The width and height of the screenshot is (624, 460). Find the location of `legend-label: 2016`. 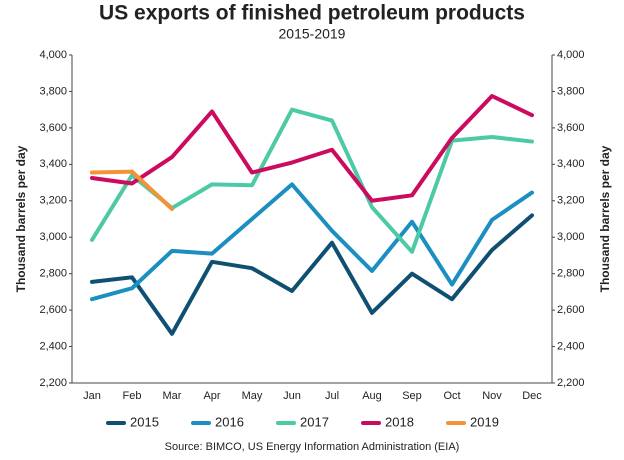

legend-label: 2016 is located at coordinates (229, 421).